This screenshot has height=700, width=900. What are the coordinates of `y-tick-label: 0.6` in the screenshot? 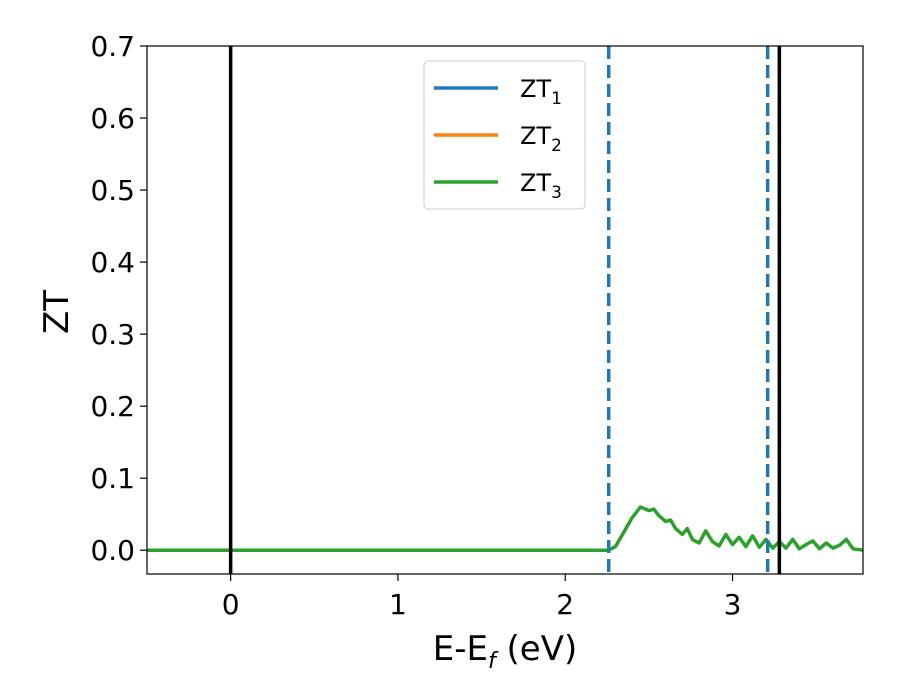 It's located at (112, 118).